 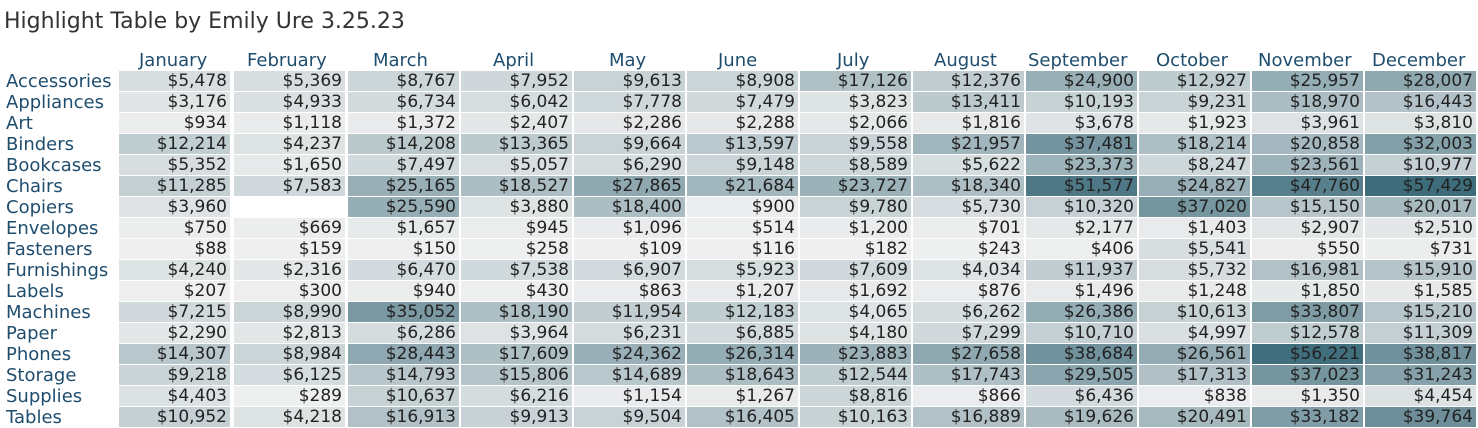 What do you see at coordinates (629, 354) in the screenshot?
I see `table-cell: $24,362` at bounding box center [629, 354].